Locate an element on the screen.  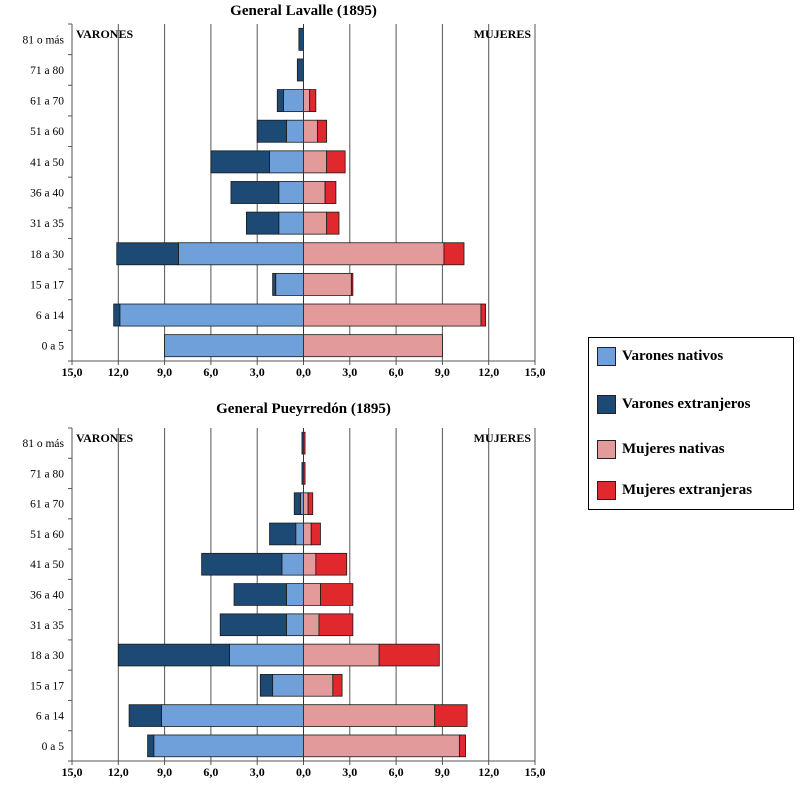
legend-swatch-mujeres-extranjeras is located at coordinates (606, 490).